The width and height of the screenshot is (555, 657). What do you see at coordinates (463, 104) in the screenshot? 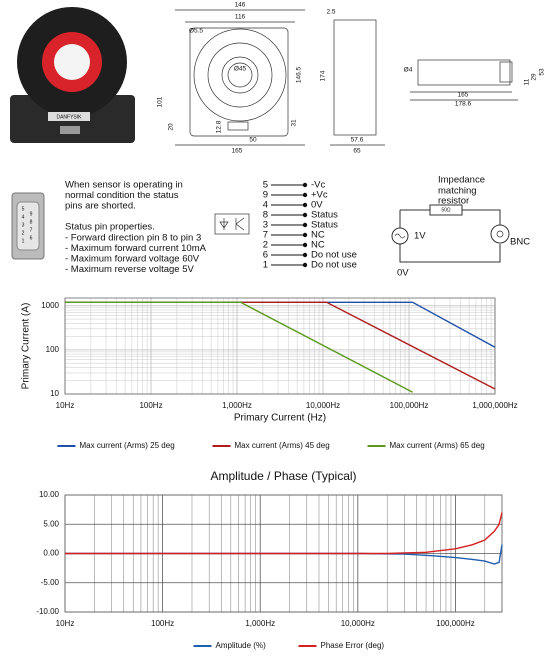
I see `dimension: 178.6` at bounding box center [463, 104].